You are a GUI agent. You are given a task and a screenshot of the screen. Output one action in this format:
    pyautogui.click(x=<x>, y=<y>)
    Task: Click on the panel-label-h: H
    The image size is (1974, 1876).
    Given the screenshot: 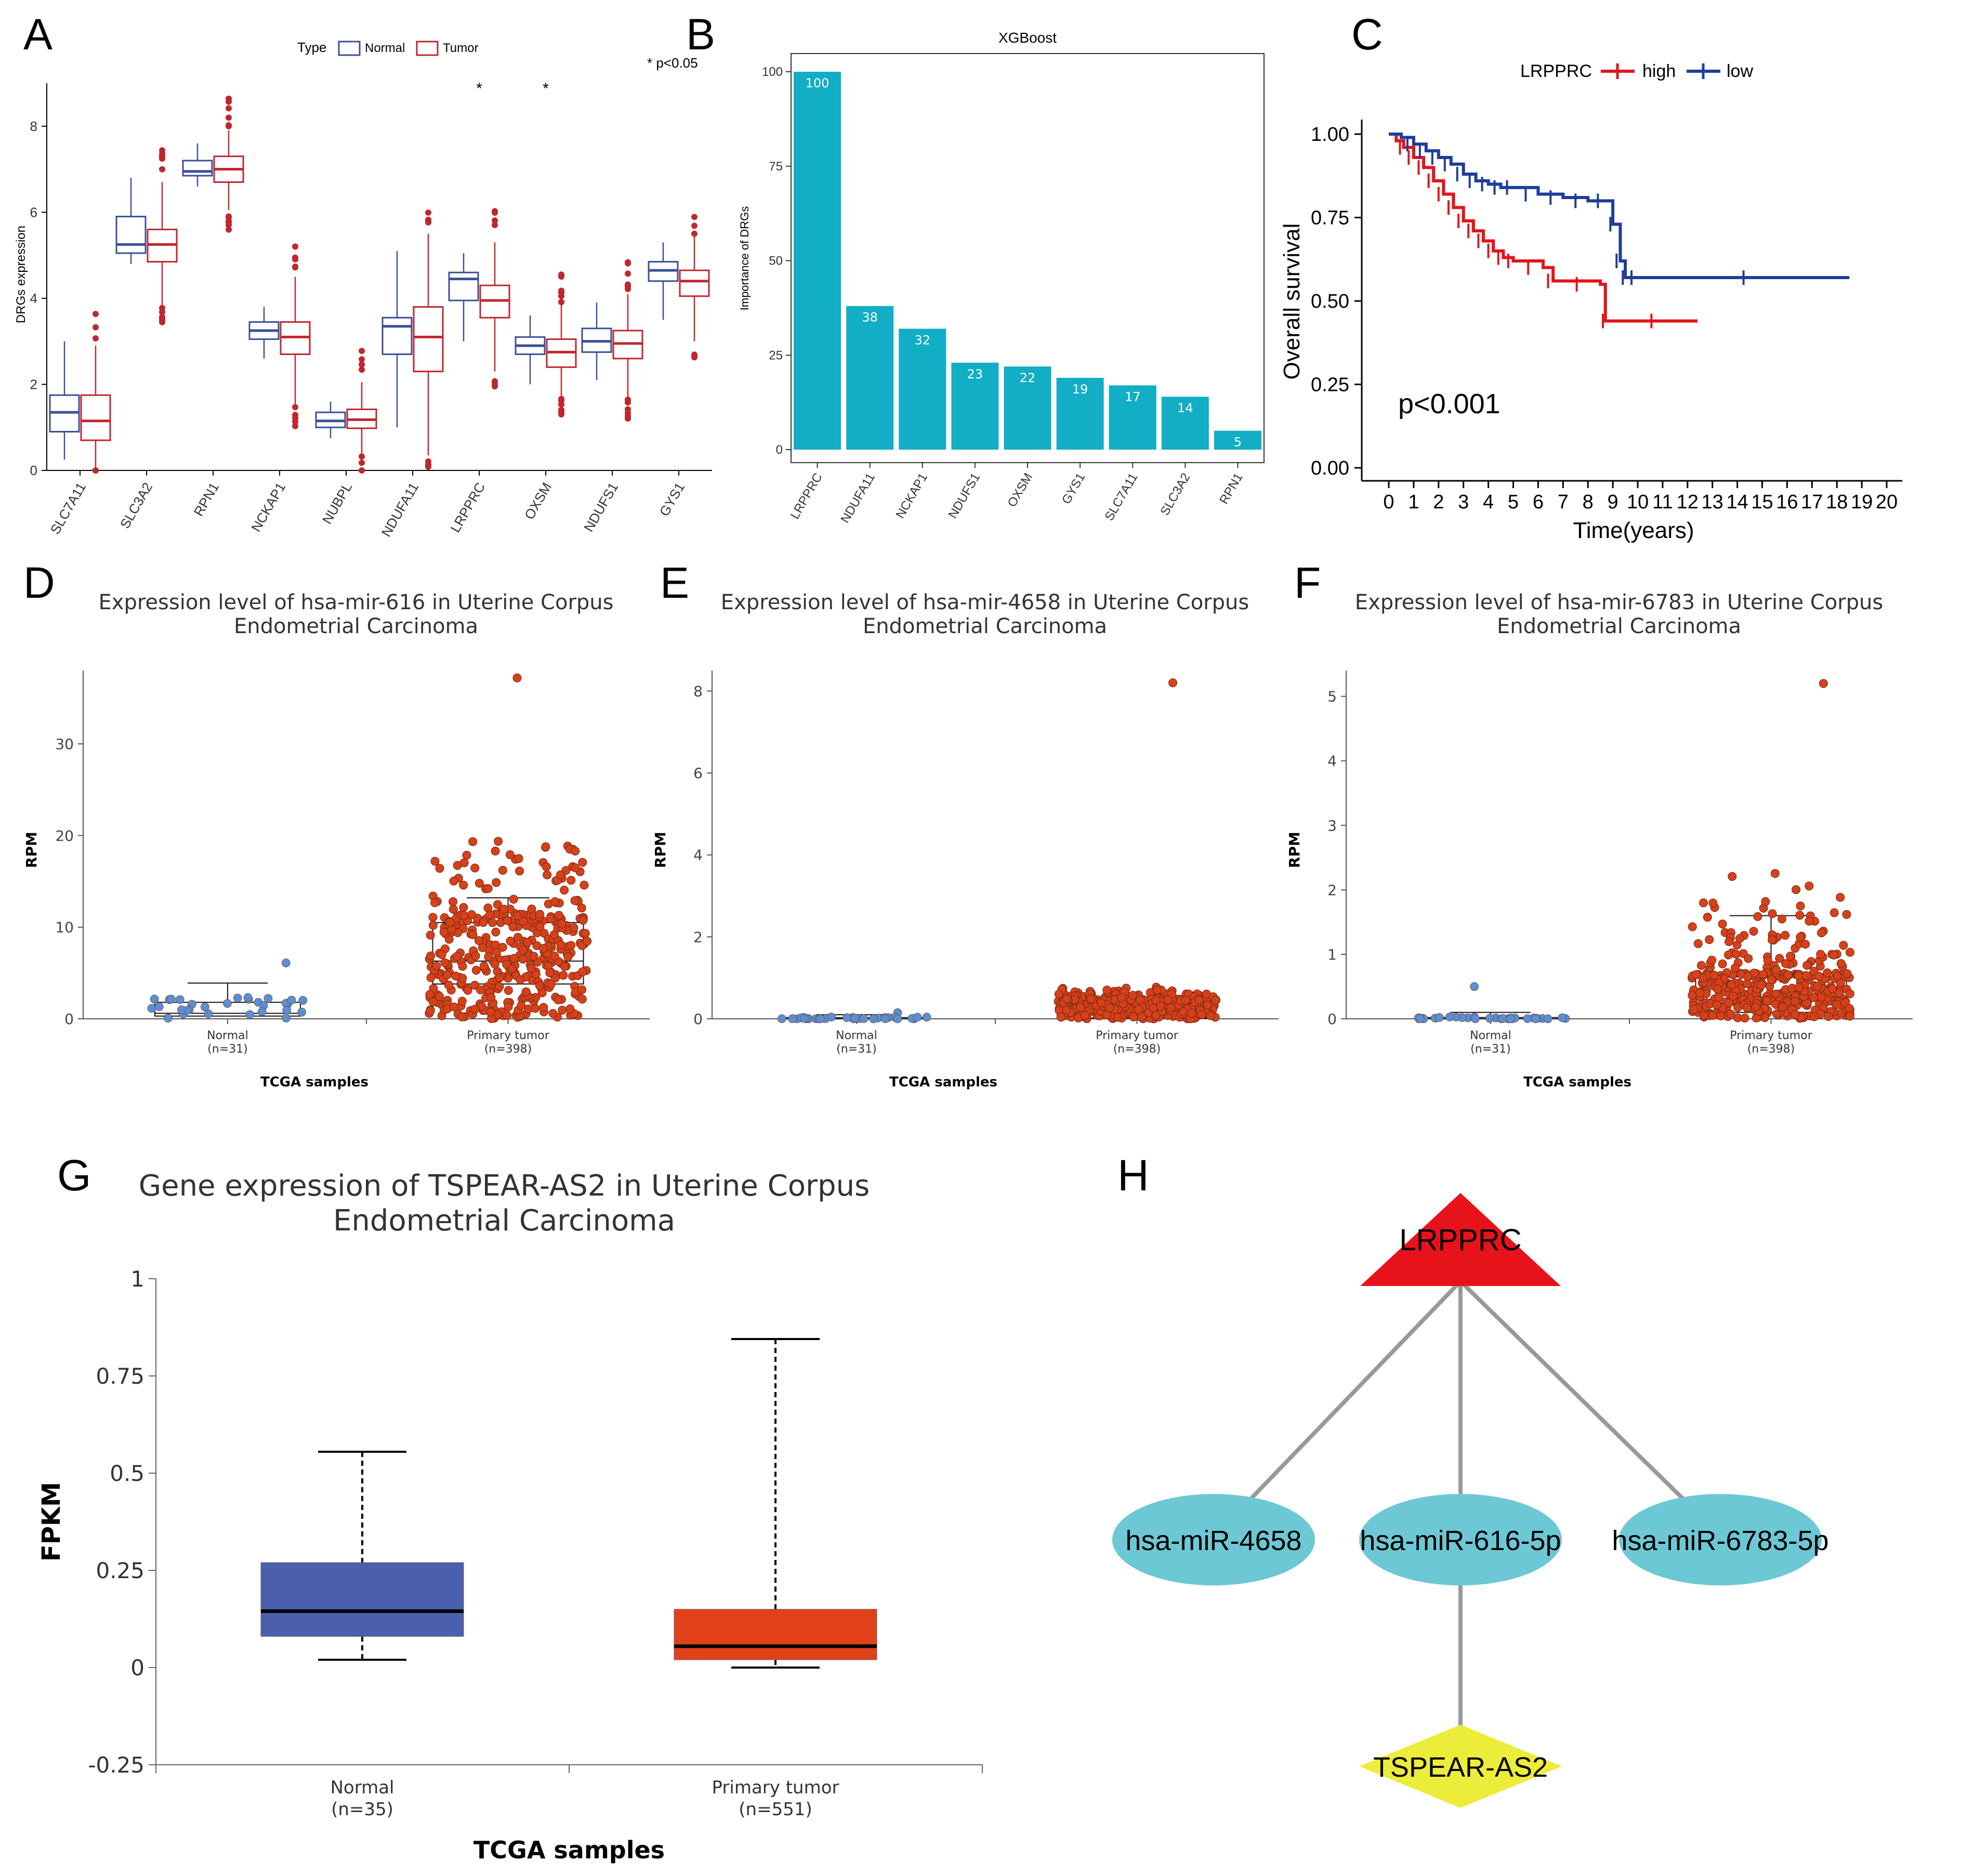 What is the action you would take?
    pyautogui.click(x=1133, y=1175)
    